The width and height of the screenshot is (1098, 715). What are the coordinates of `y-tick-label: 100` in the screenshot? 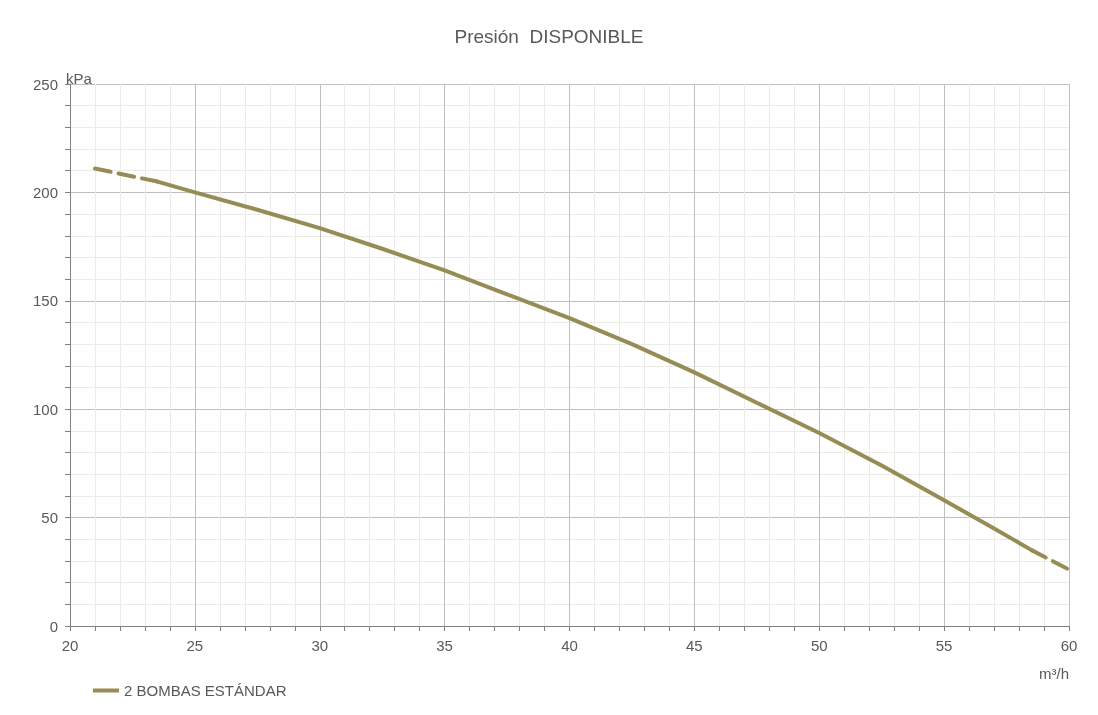 It's located at (45, 409).